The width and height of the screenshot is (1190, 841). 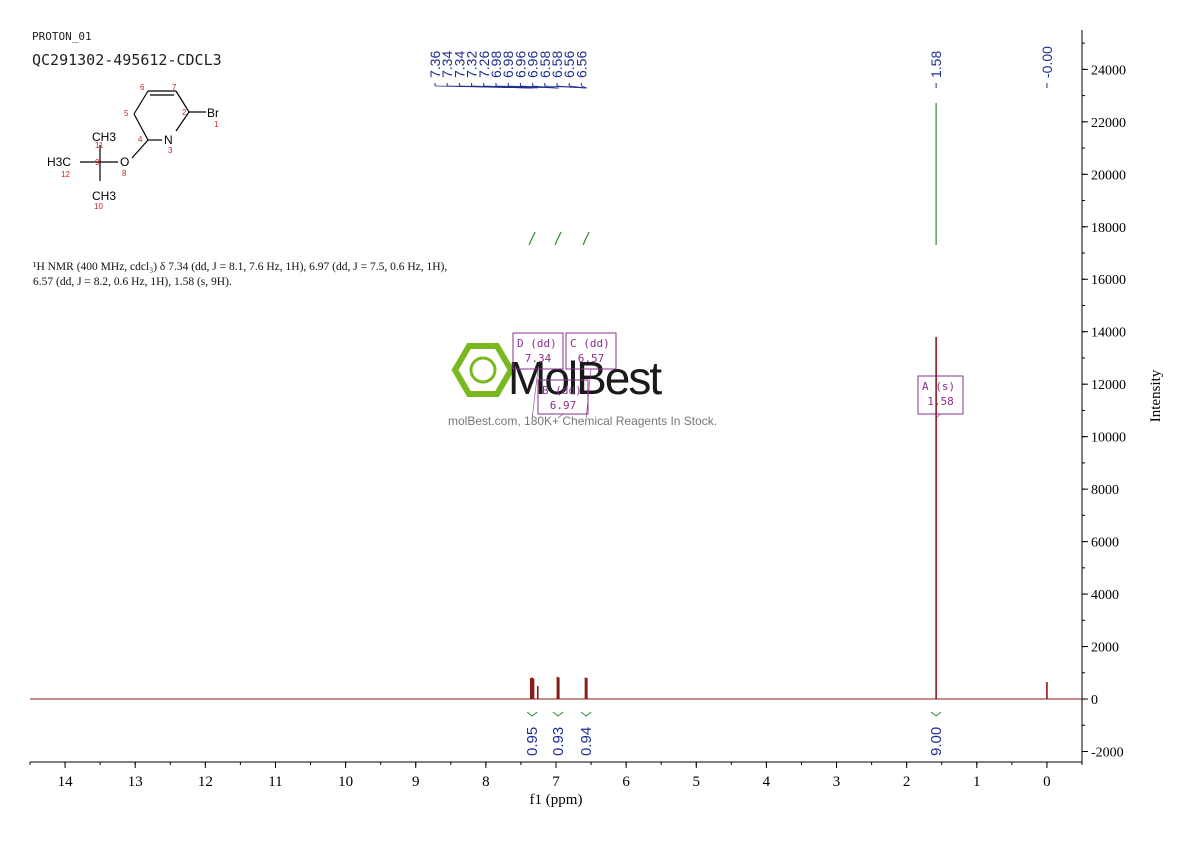 What do you see at coordinates (1108, 280) in the screenshot?
I see `y-tick-label: 16000` at bounding box center [1108, 280].